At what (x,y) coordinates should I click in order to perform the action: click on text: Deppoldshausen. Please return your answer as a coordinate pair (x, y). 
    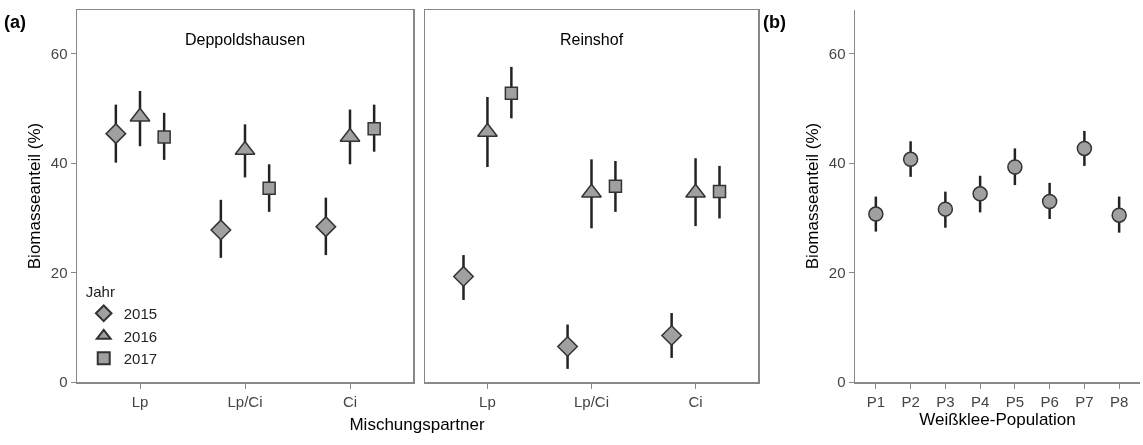
    Looking at the image, I should click on (245, 40).